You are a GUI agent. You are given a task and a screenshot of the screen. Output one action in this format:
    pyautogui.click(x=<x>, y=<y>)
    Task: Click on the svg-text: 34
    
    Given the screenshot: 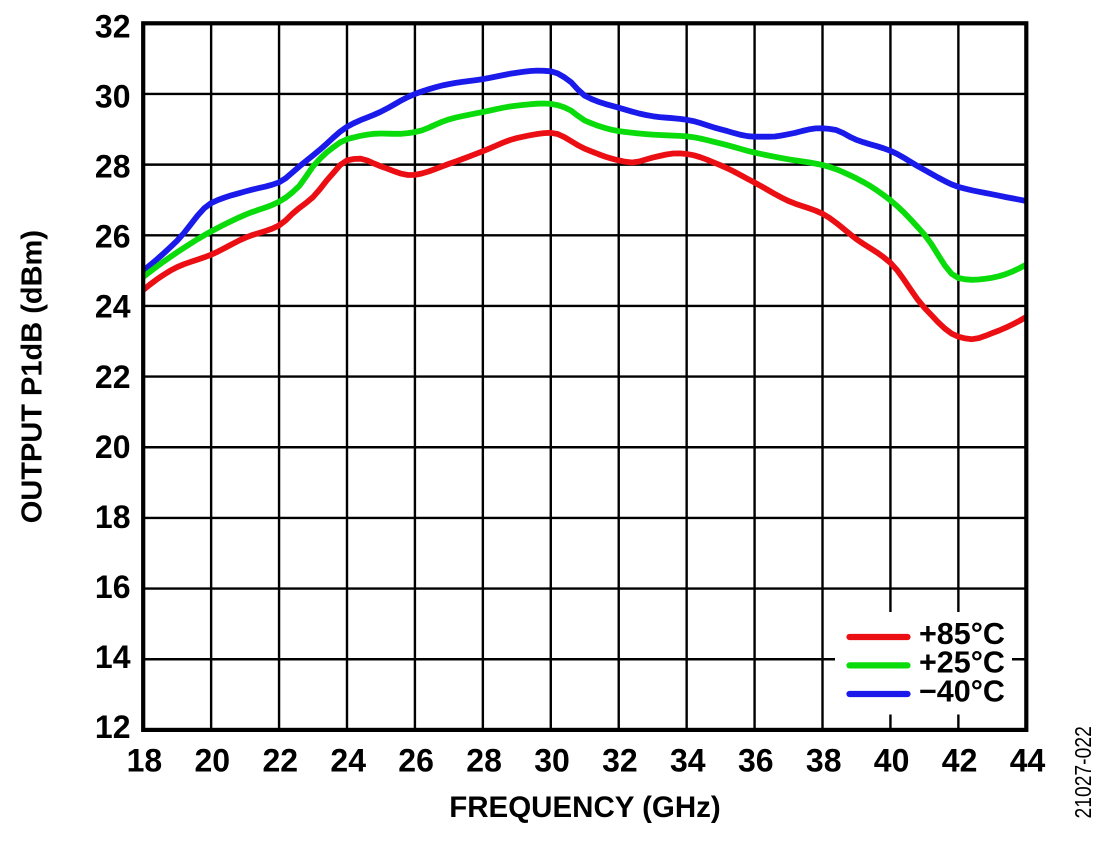 What is the action you would take?
    pyautogui.click(x=688, y=760)
    